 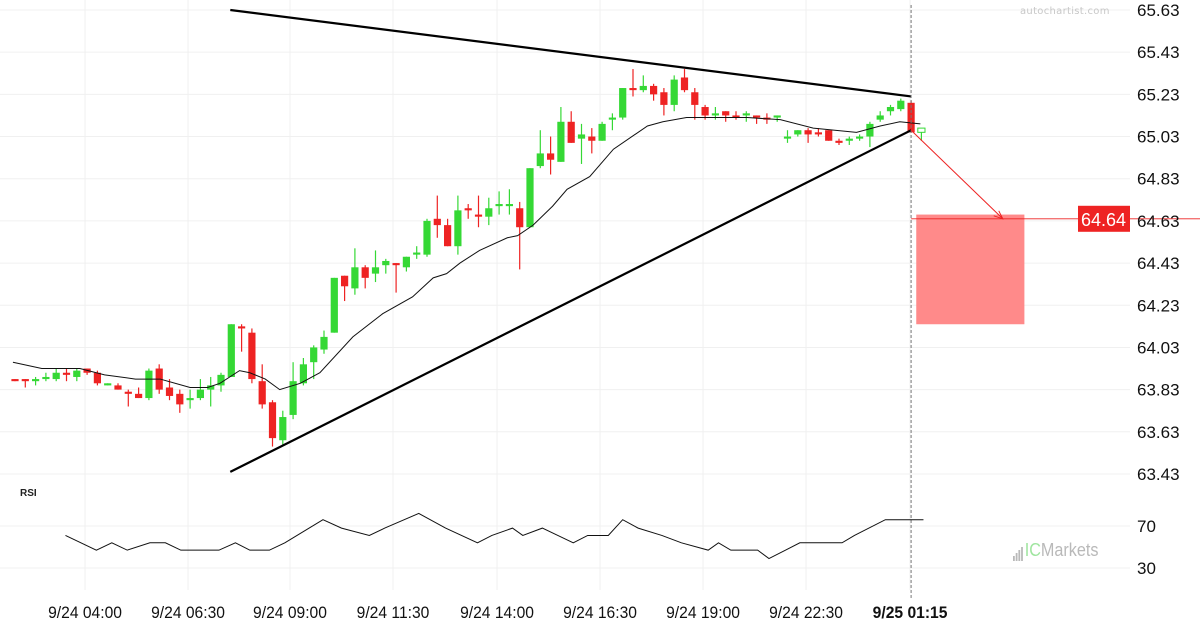 I want to click on price-tick-label: 64.03, so click(x=1158, y=347).